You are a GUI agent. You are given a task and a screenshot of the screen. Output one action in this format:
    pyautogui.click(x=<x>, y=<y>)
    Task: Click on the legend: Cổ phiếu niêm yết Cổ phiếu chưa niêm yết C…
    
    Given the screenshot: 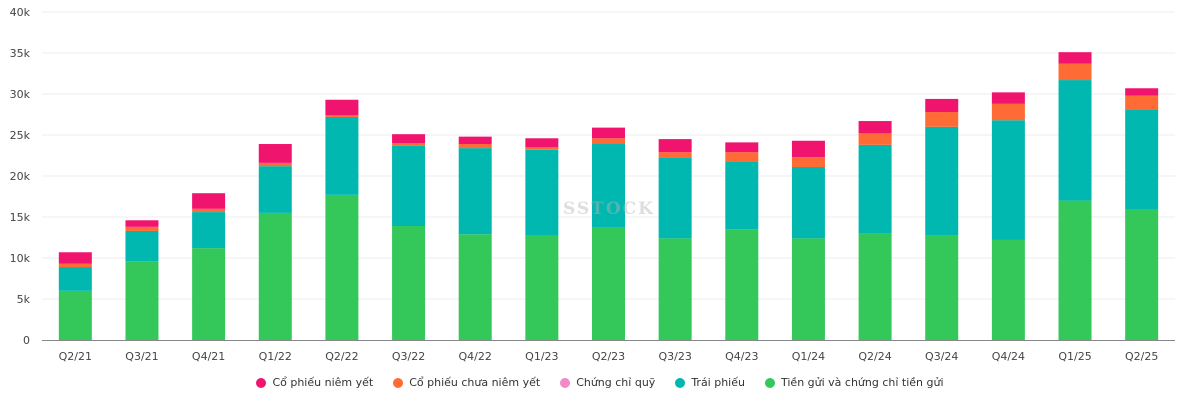 What is the action you would take?
    pyautogui.click(x=600, y=382)
    